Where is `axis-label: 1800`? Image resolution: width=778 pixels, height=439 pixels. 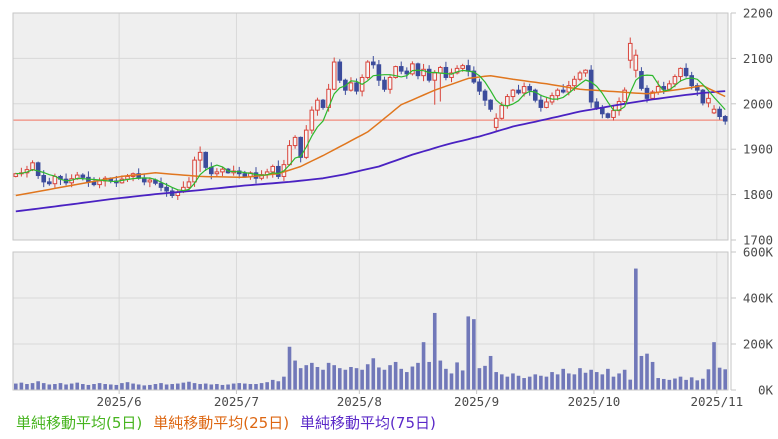 axis-label: 1800 is located at coordinates (758, 194).